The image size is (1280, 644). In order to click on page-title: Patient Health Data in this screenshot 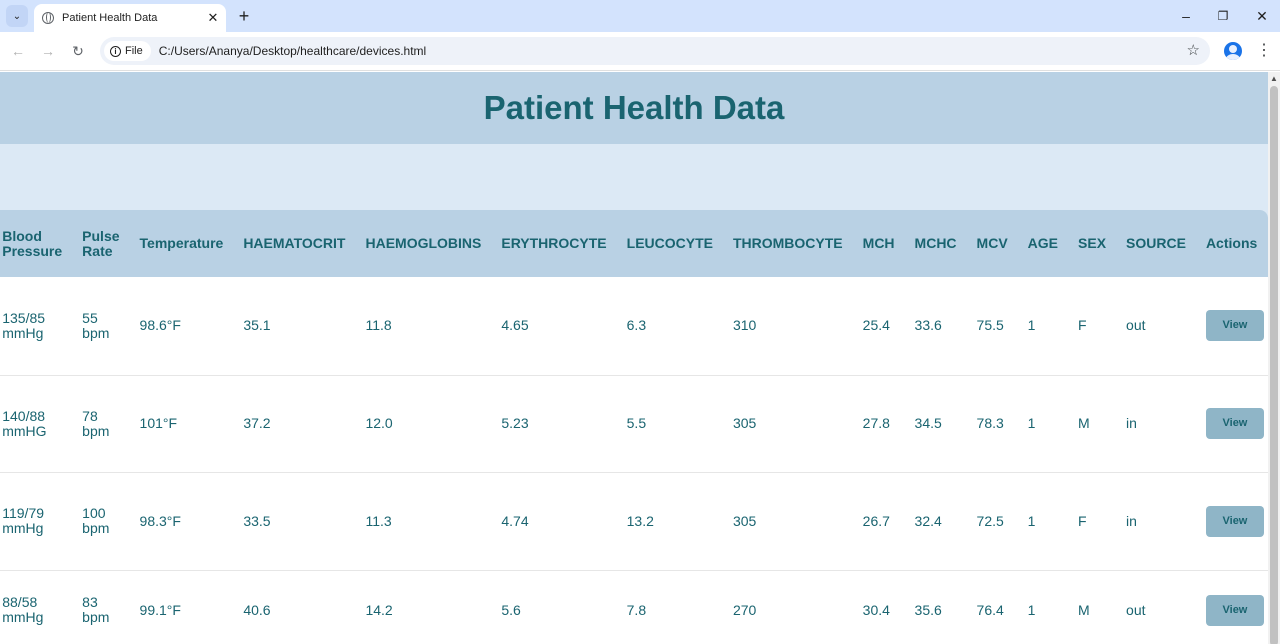, I will do `click(634, 107)`.